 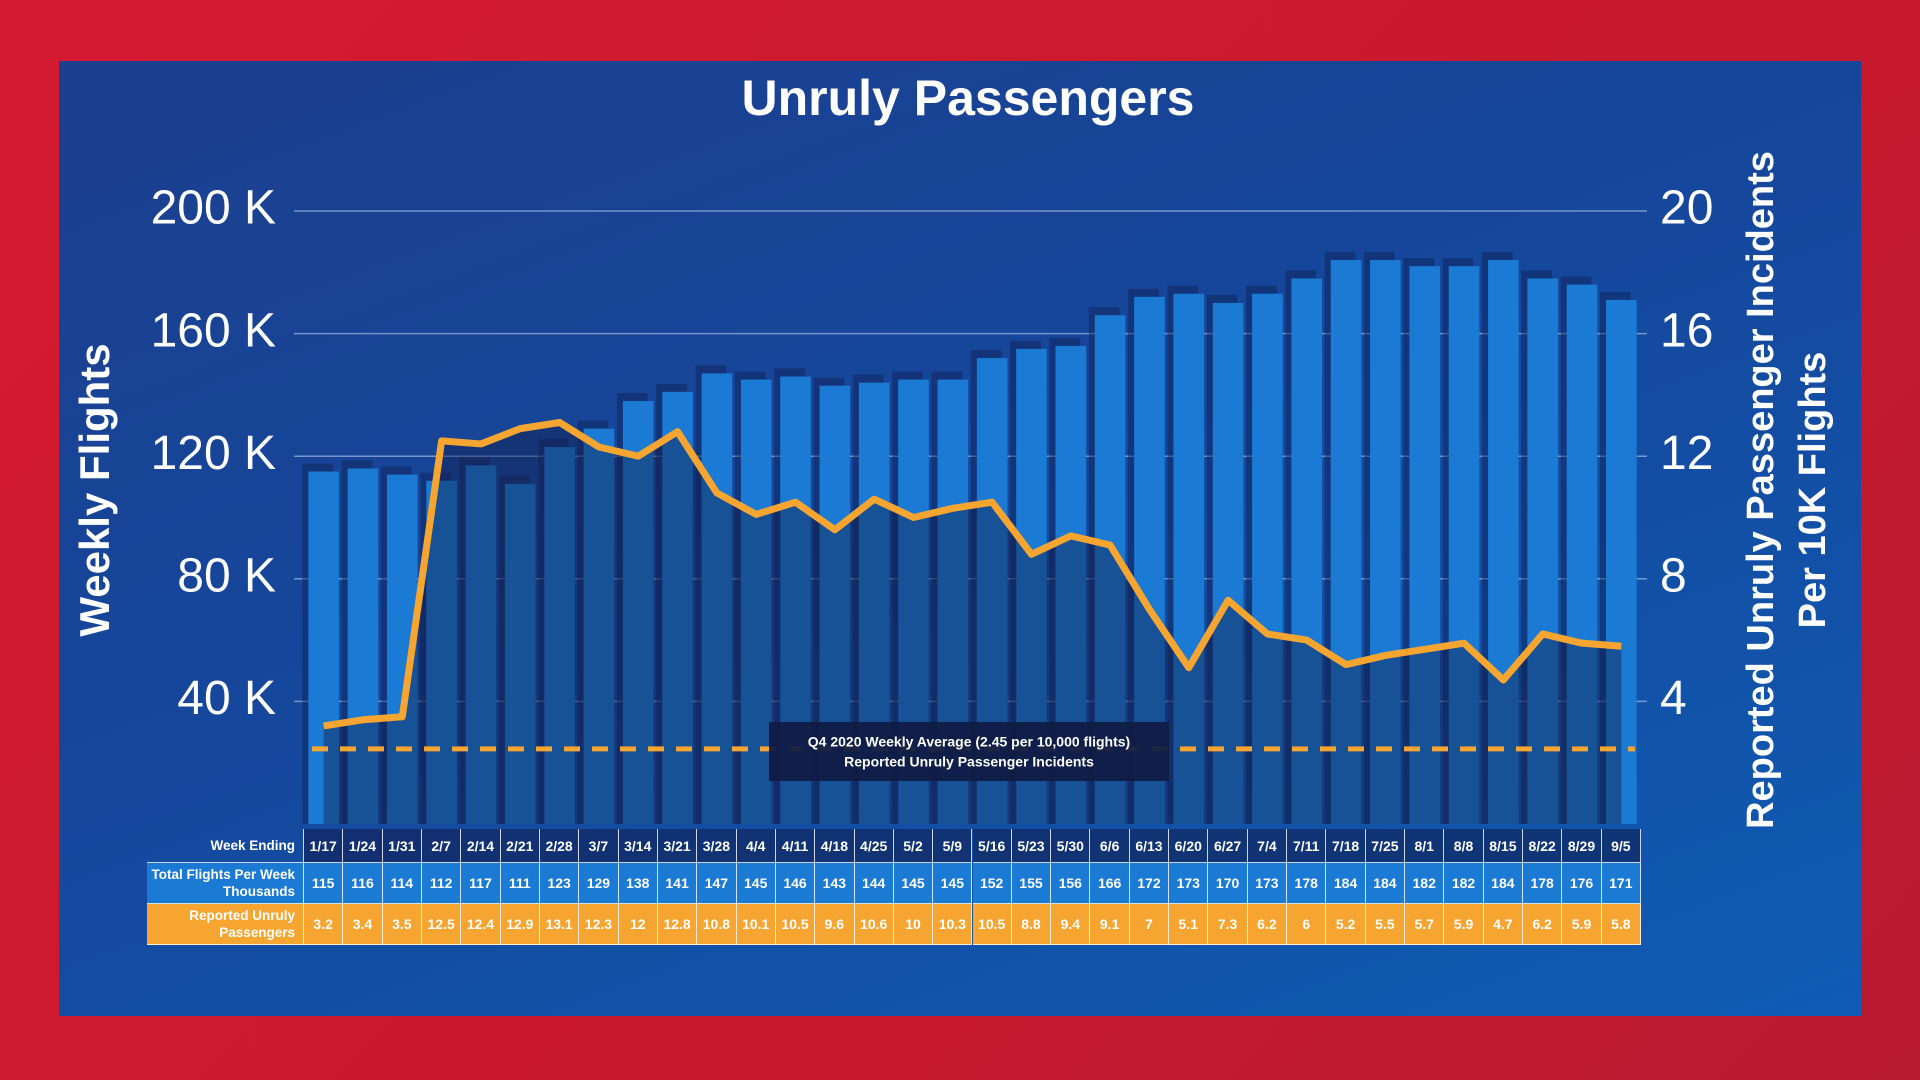 What do you see at coordinates (1503, 846) in the screenshot?
I see `x-tick-label: 8/15` at bounding box center [1503, 846].